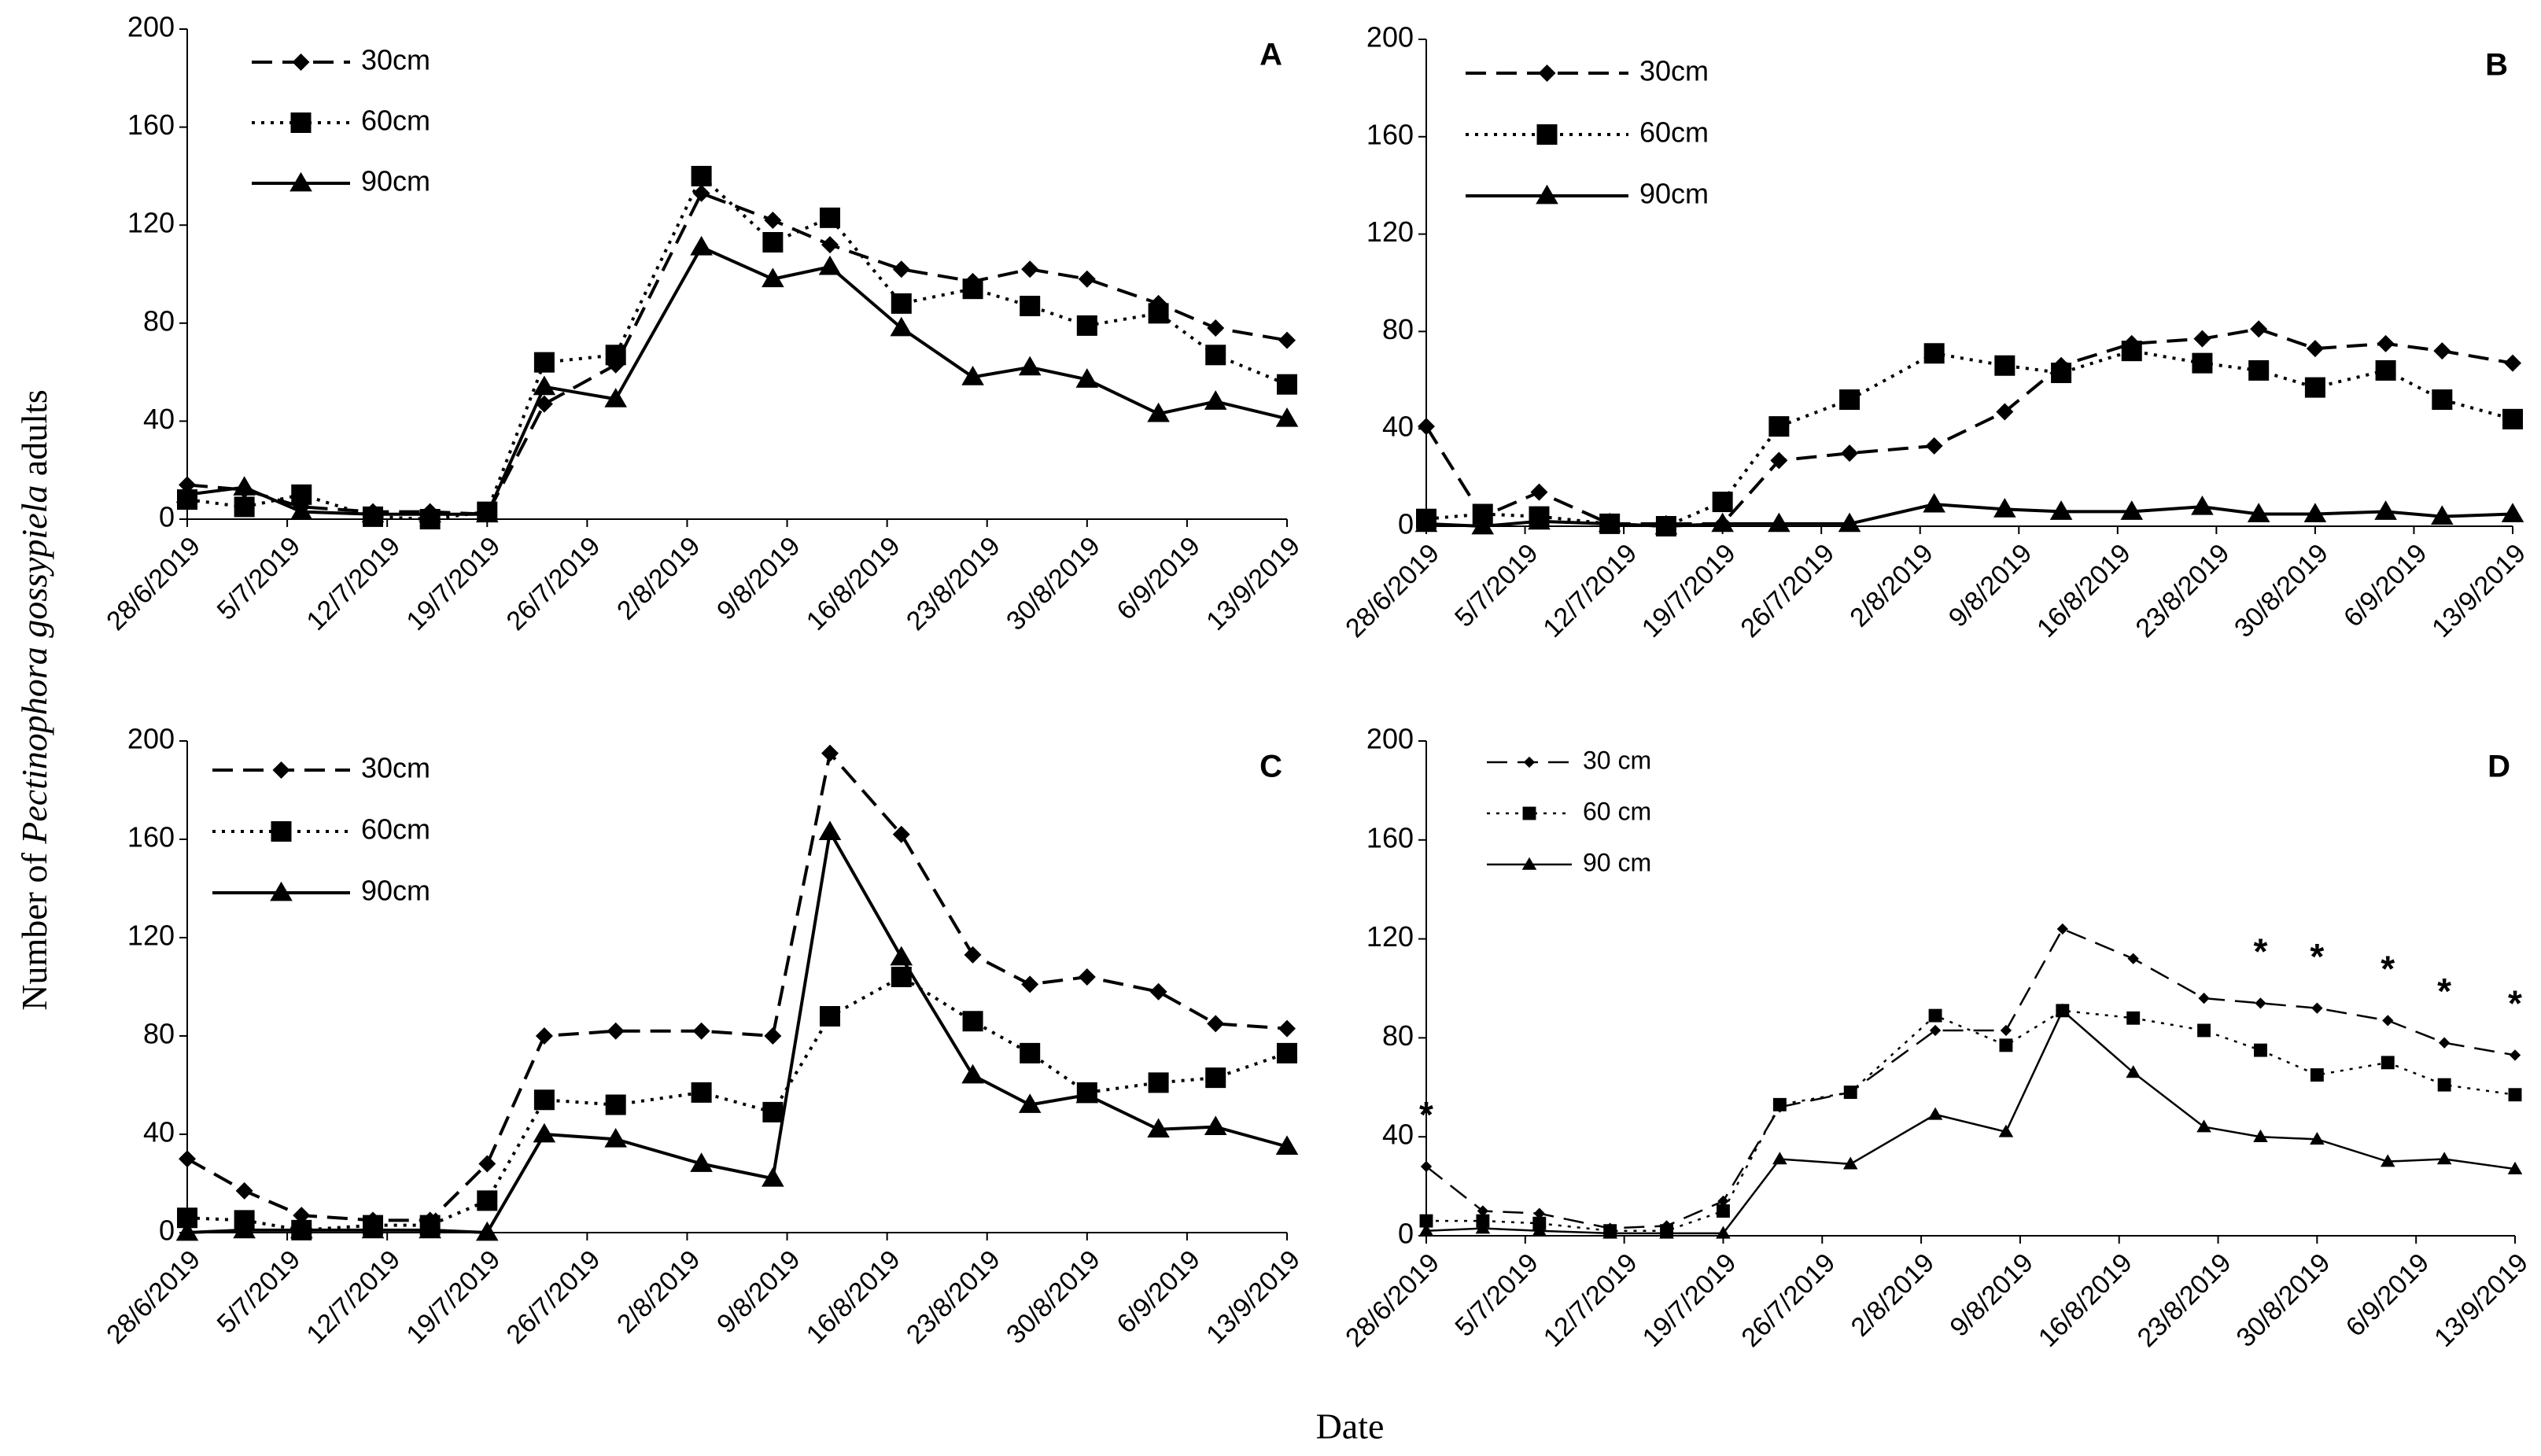  Describe the element at coordinates (2499, 767) in the screenshot. I see `panel-label: D` at that location.